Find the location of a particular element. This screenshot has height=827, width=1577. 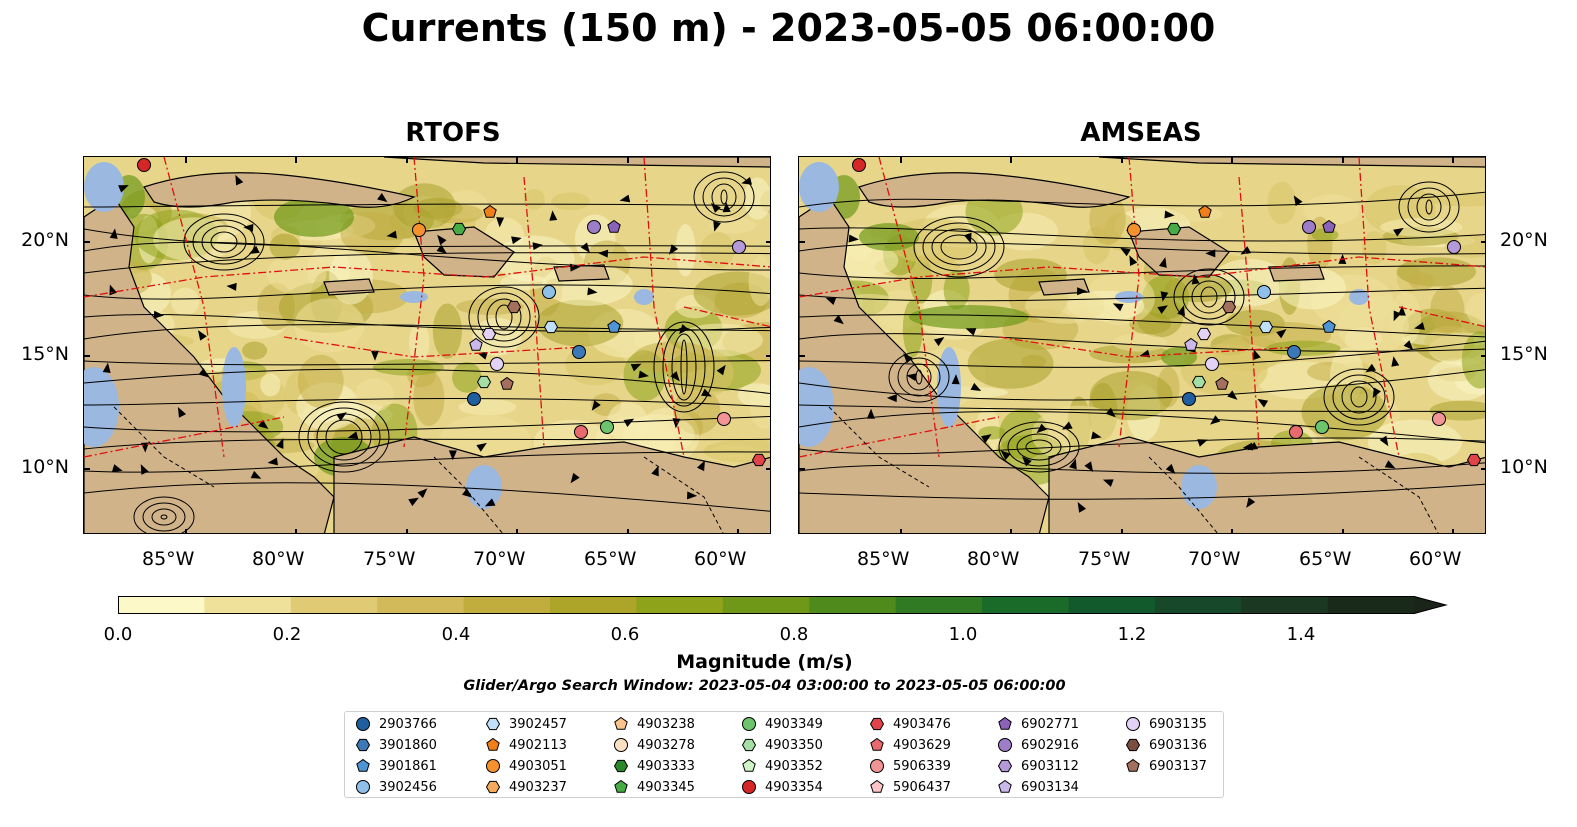

country-border is located at coordinates (1183, 494).